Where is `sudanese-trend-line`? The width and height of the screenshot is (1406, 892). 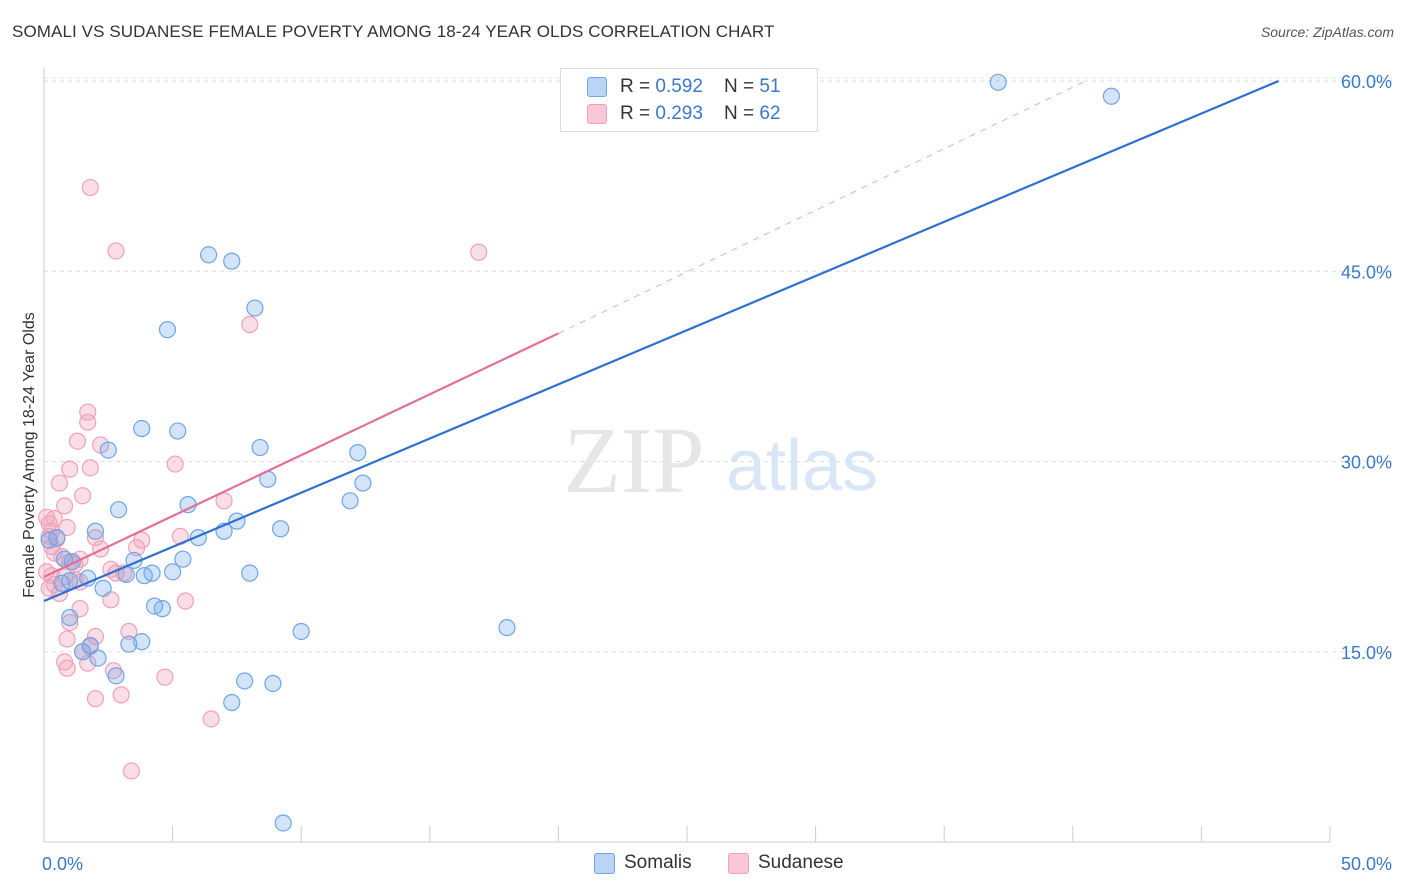 sudanese-trend-line is located at coordinates (301, 455).